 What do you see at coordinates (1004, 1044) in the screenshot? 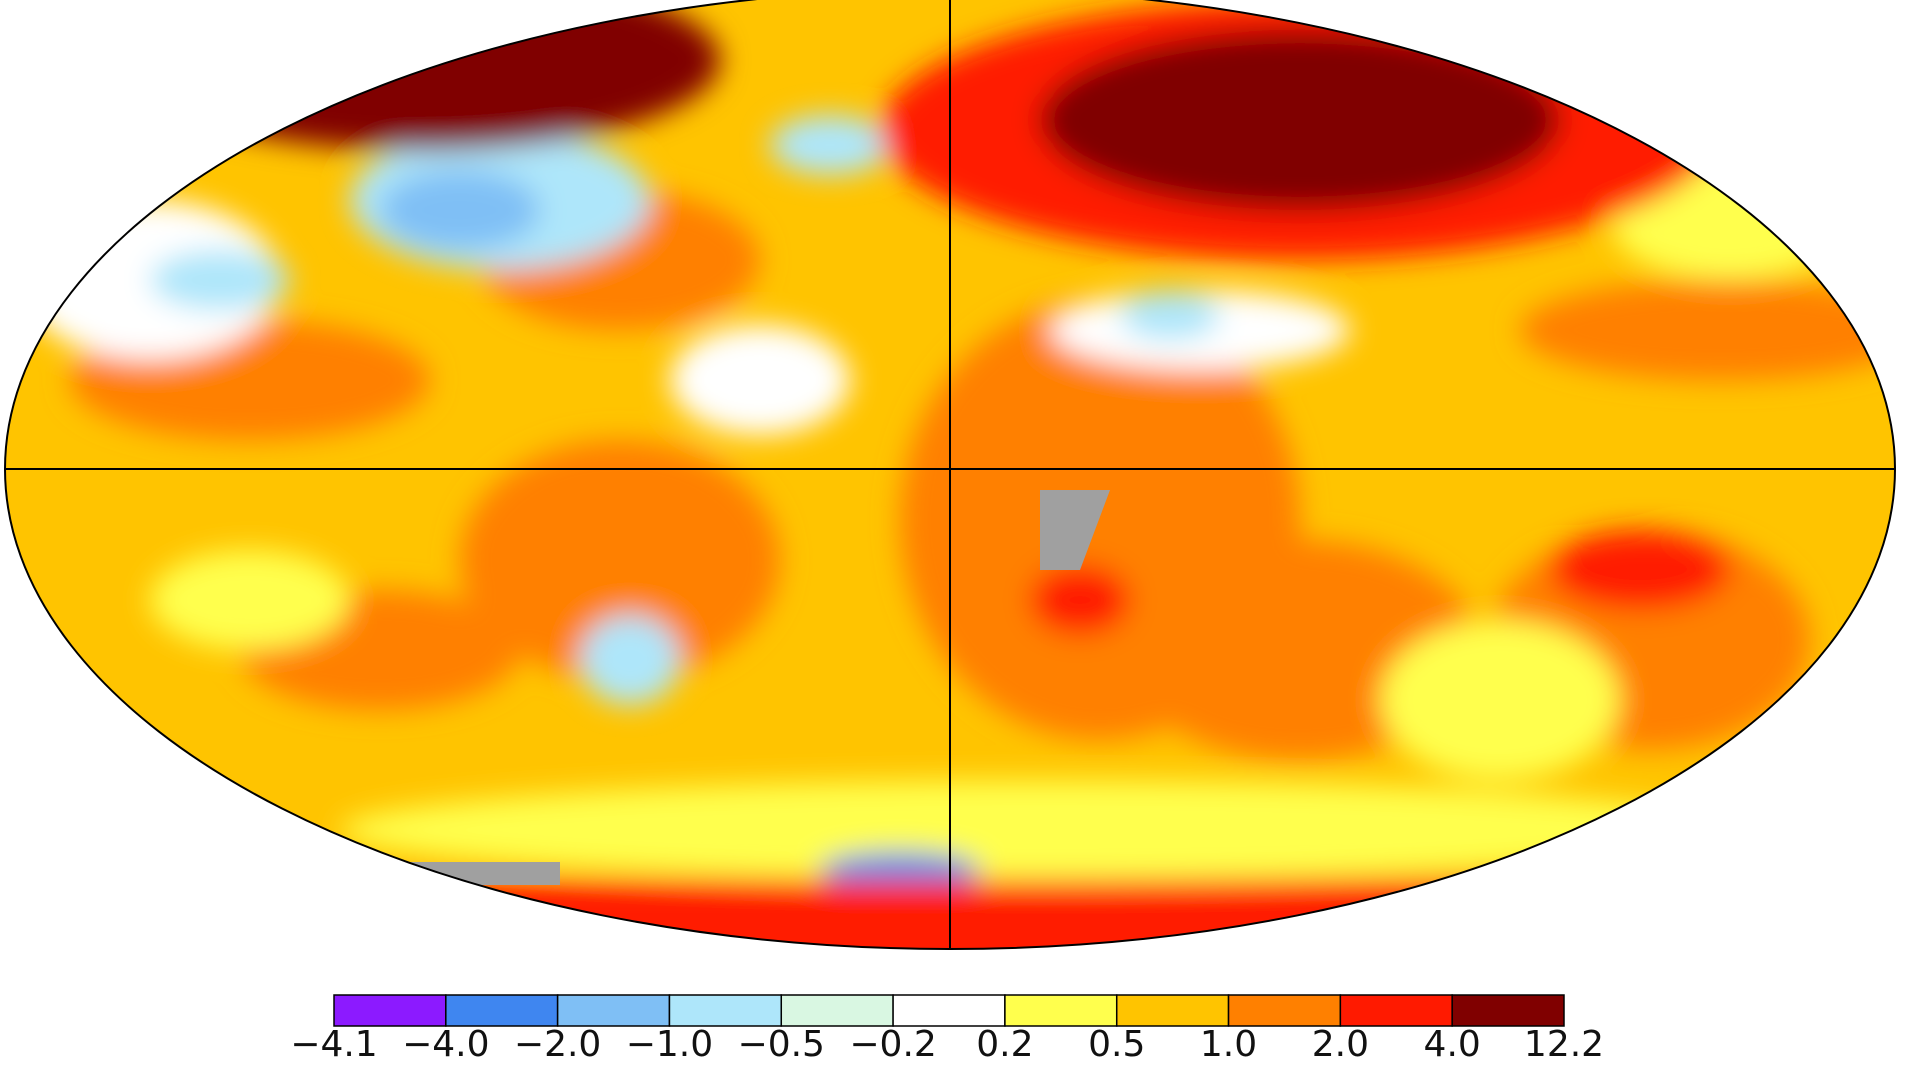
I see `colorbar-tick-label: 0.2` at bounding box center [1004, 1044].